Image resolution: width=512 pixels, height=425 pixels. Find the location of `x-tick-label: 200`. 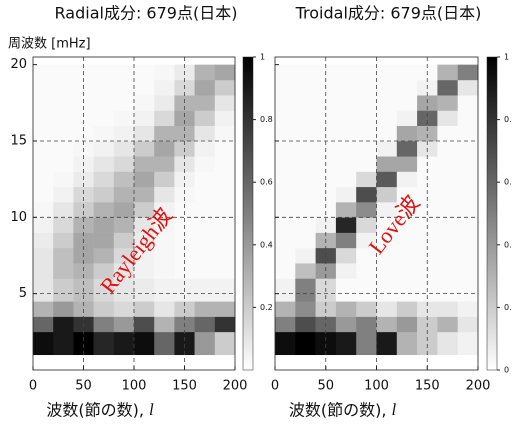

x-tick-label: 200 is located at coordinates (235, 386).